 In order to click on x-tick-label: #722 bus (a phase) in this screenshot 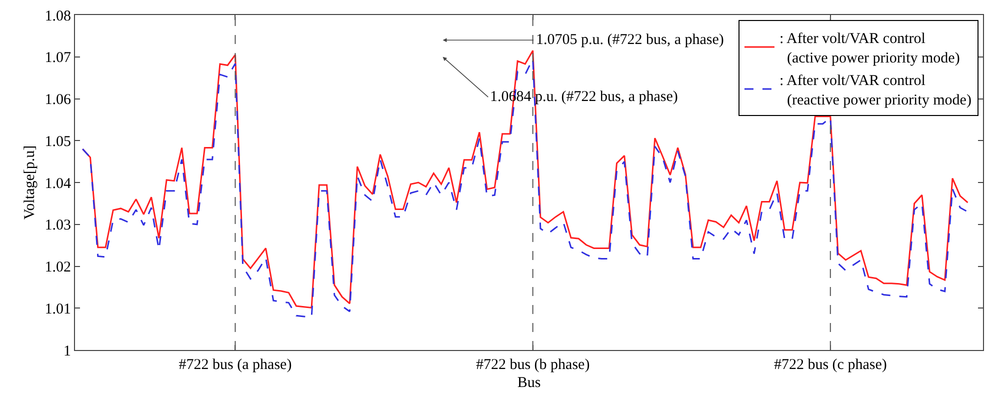, I will do `click(235, 365)`.